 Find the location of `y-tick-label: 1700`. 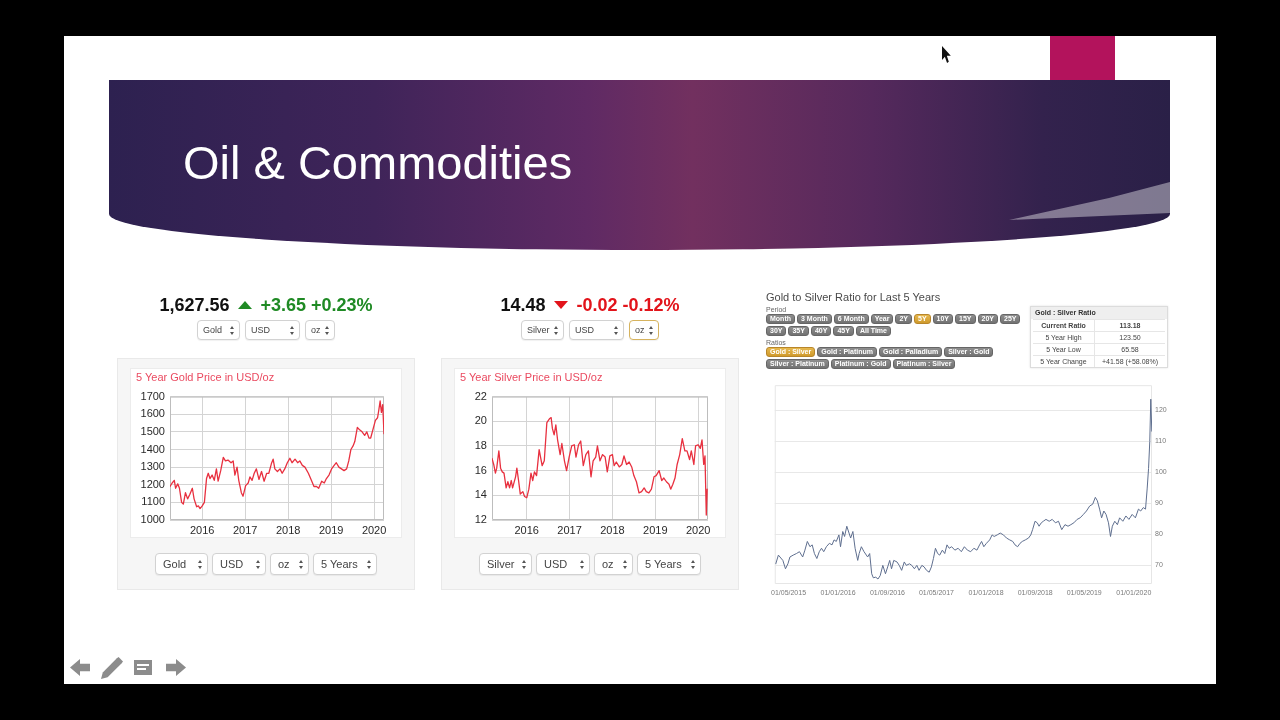

y-tick-label: 1700 is located at coordinates (152, 395).